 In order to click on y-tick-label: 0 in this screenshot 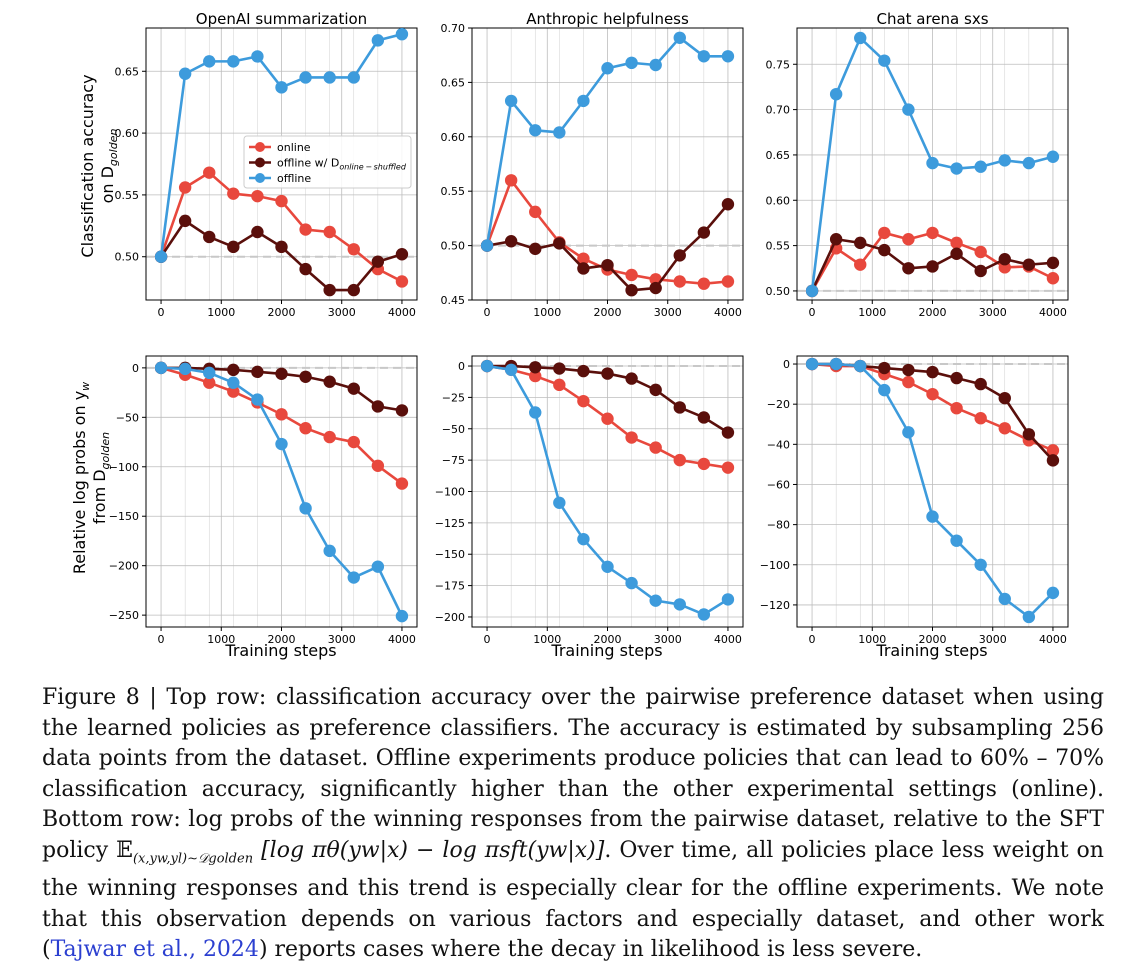, I will do `click(461, 366)`.